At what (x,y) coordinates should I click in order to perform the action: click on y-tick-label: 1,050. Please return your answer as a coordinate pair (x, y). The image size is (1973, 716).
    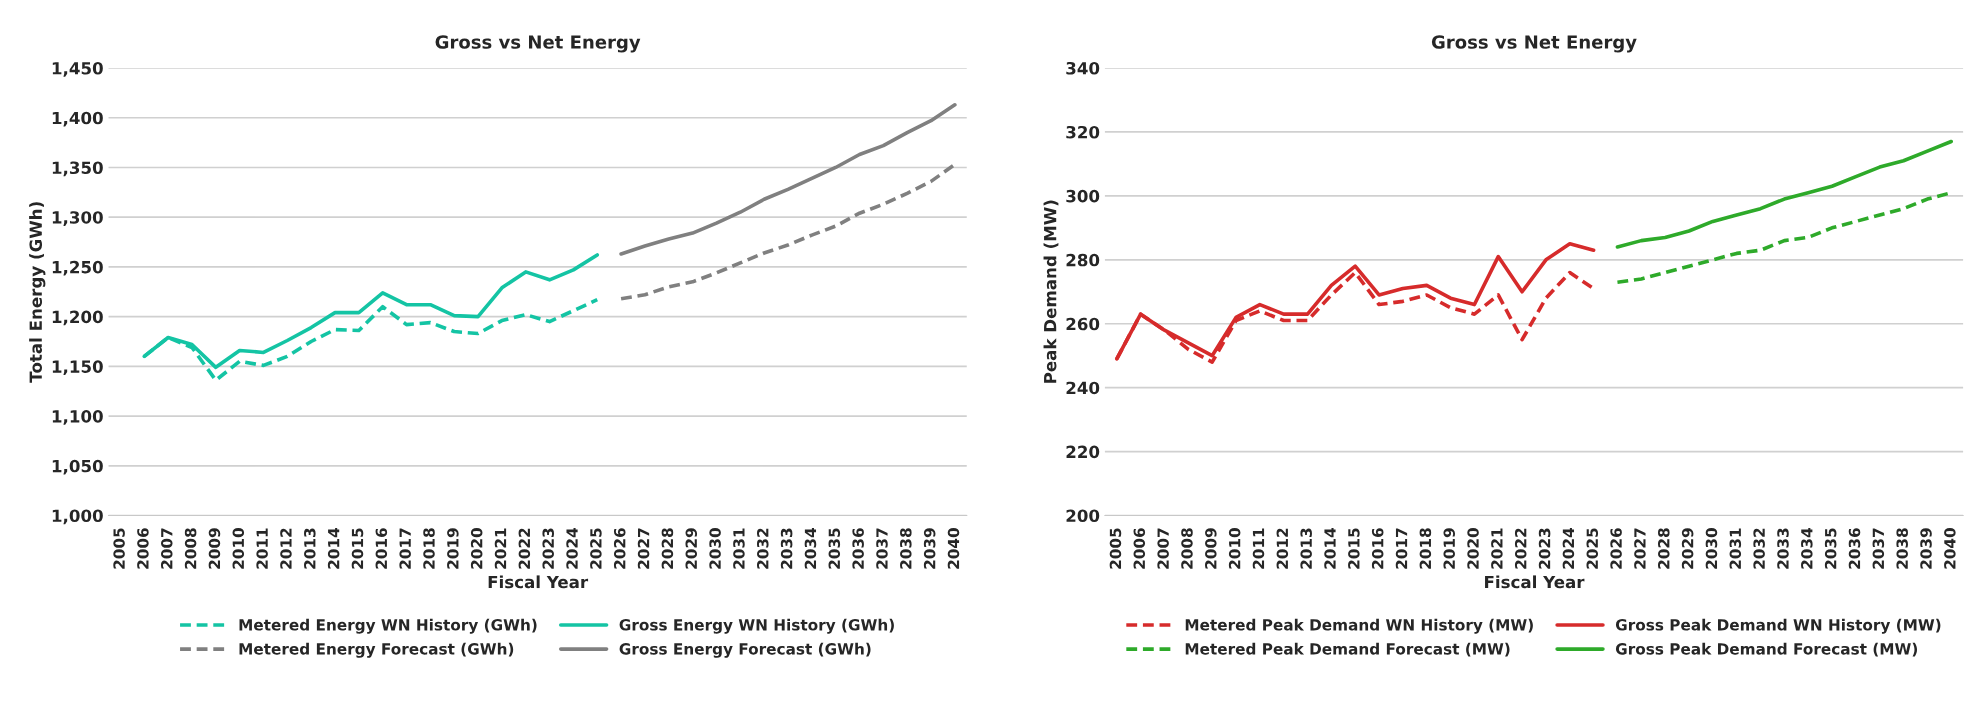
    Looking at the image, I should click on (77, 467).